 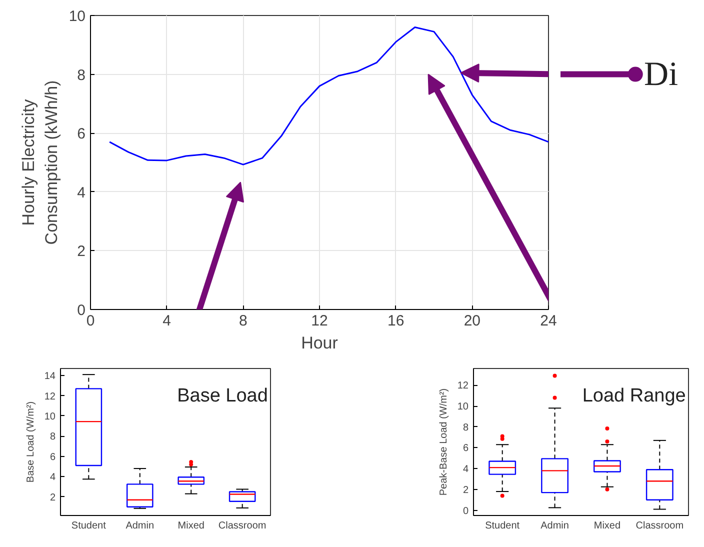 What do you see at coordinates (319, 321) in the screenshot?
I see `x-tick-label: 12` at bounding box center [319, 321].